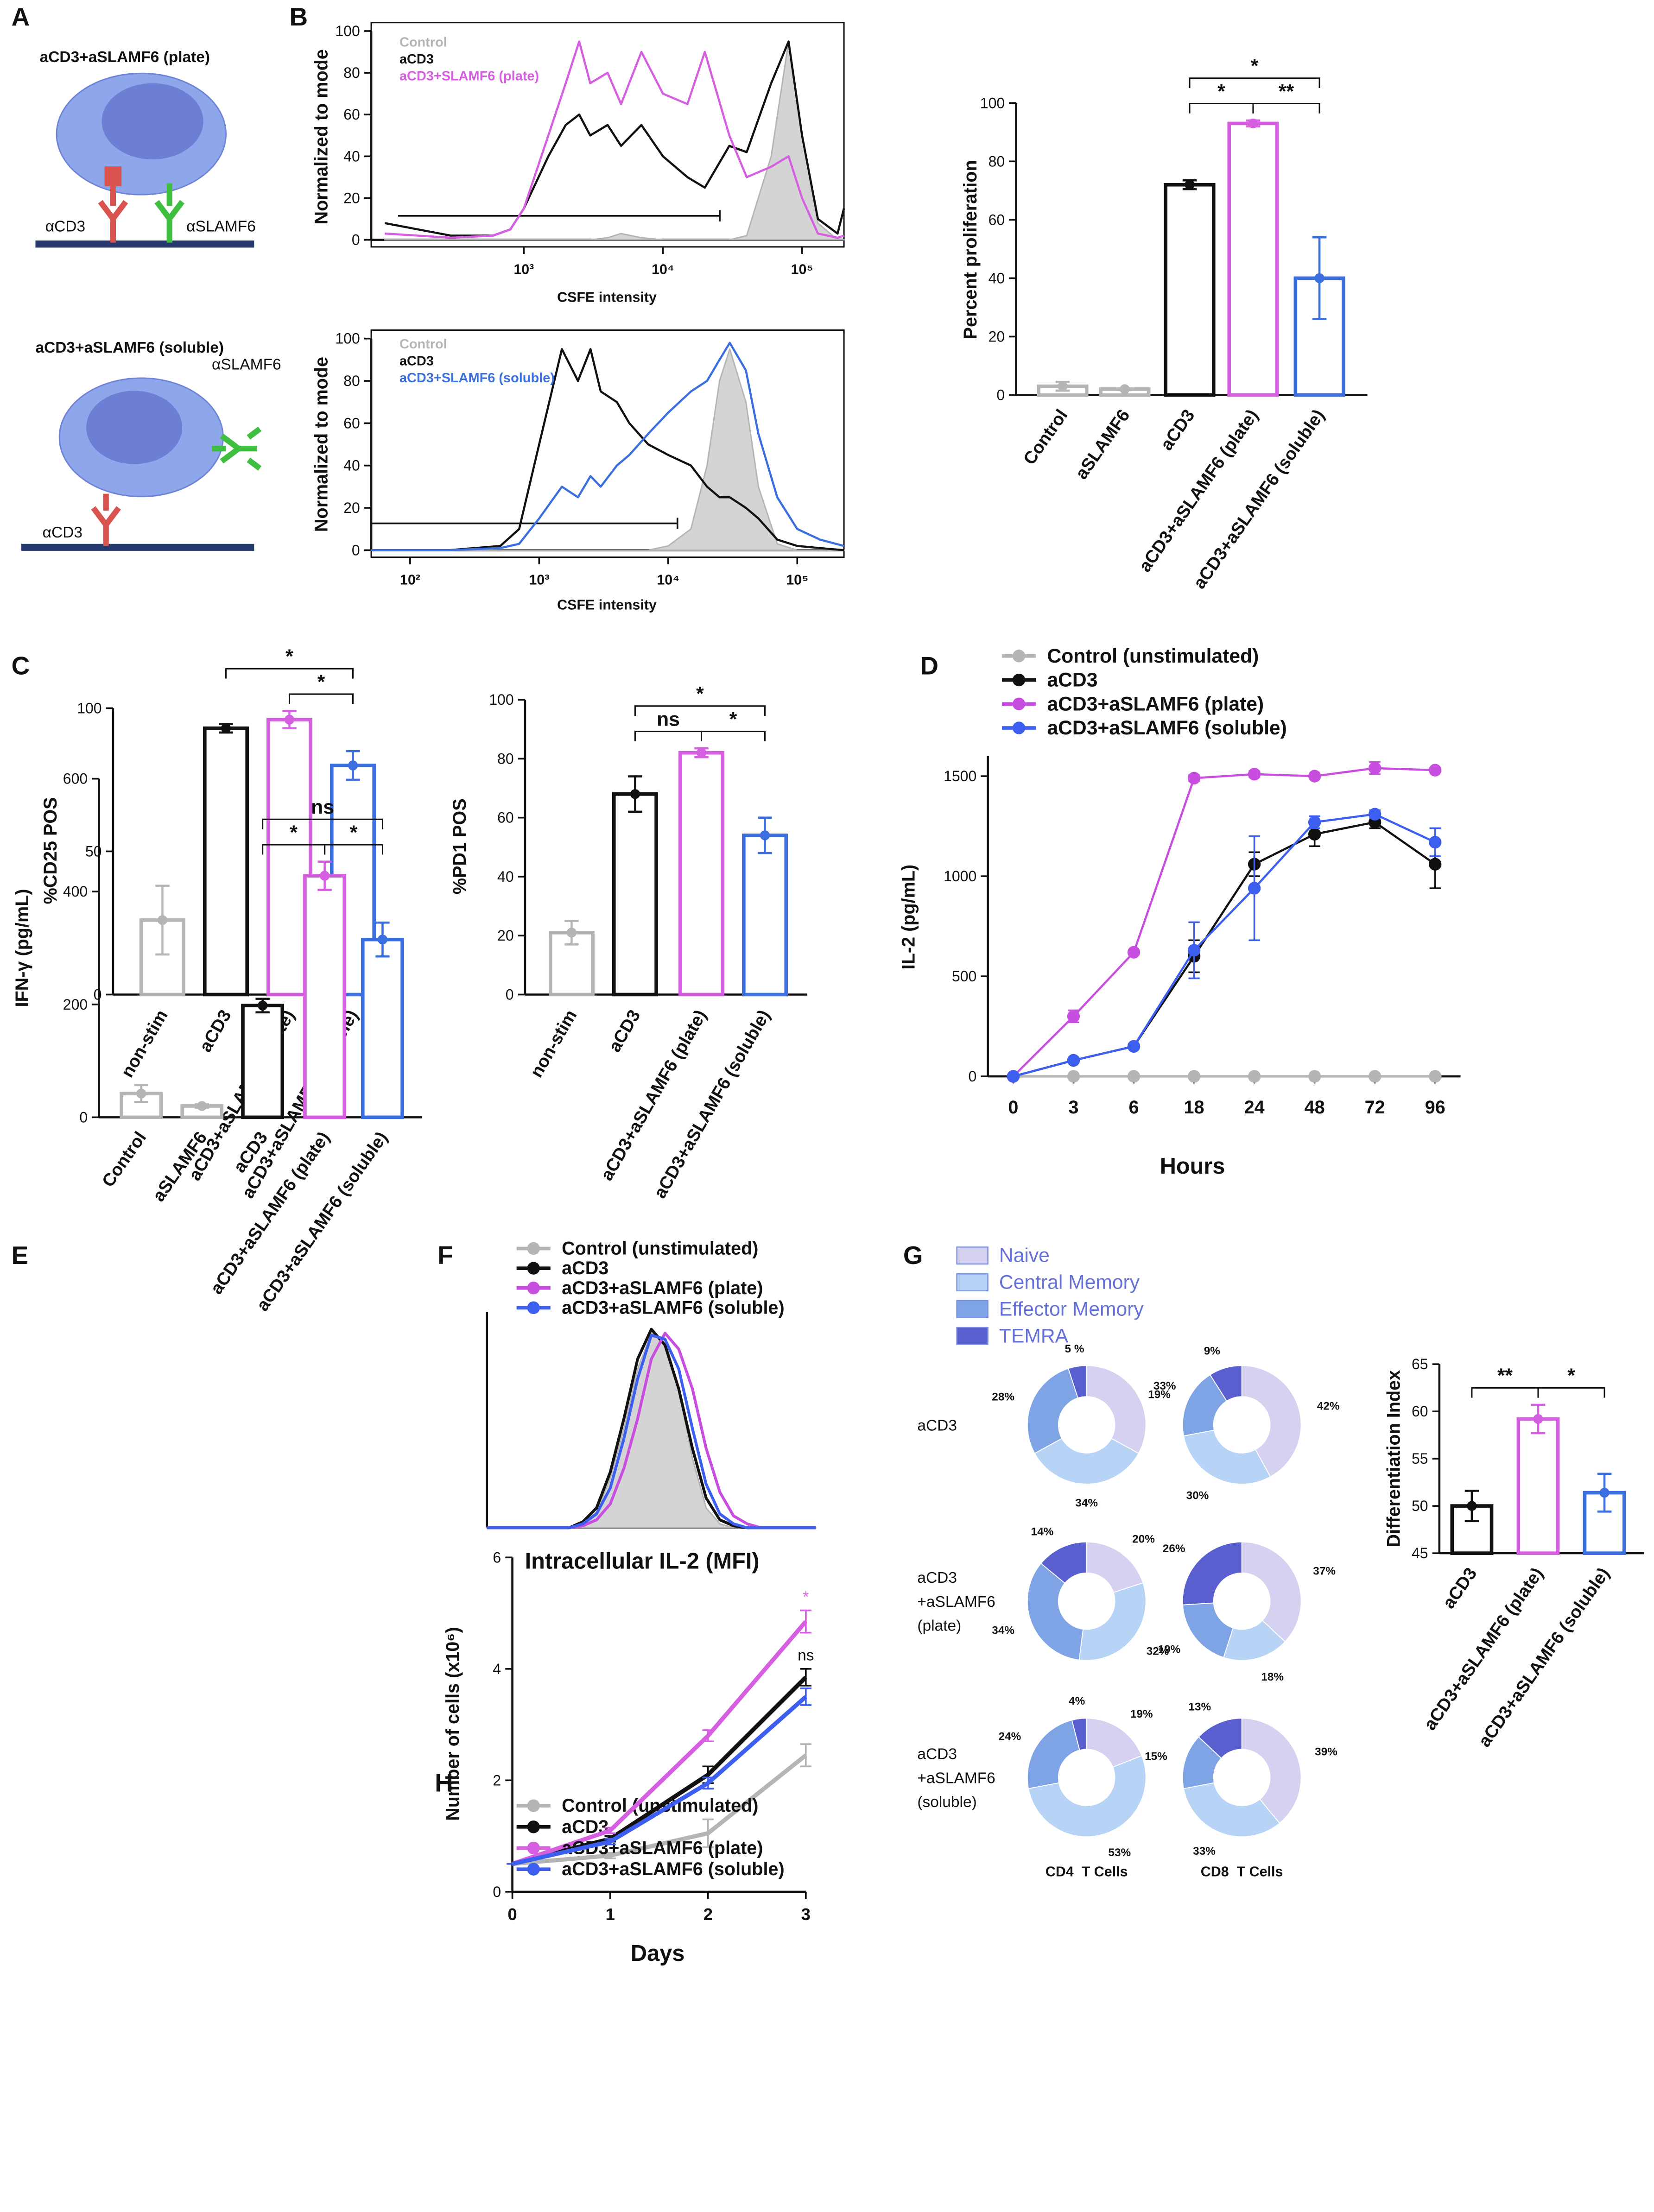  I want to click on legend-label: Naive, so click(1024, 1256).